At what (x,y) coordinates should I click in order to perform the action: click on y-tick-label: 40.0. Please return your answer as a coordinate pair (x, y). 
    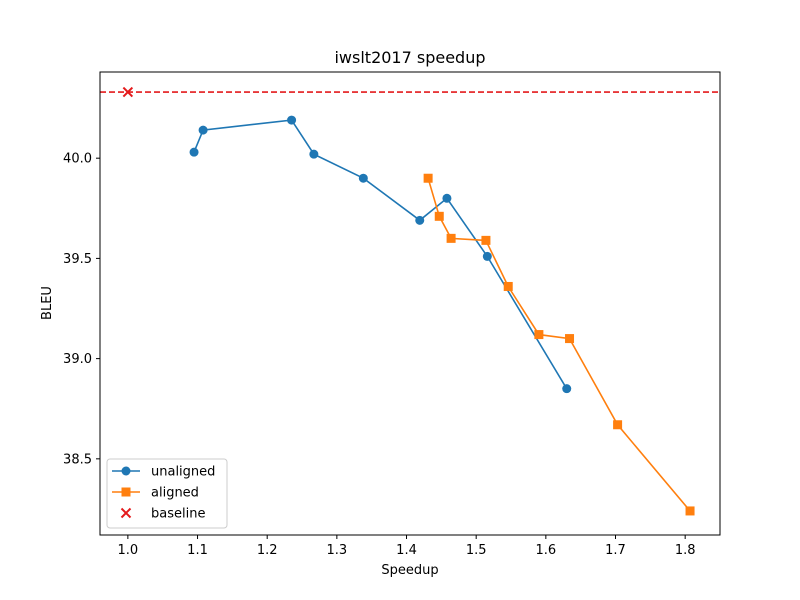
    Looking at the image, I should click on (77, 159).